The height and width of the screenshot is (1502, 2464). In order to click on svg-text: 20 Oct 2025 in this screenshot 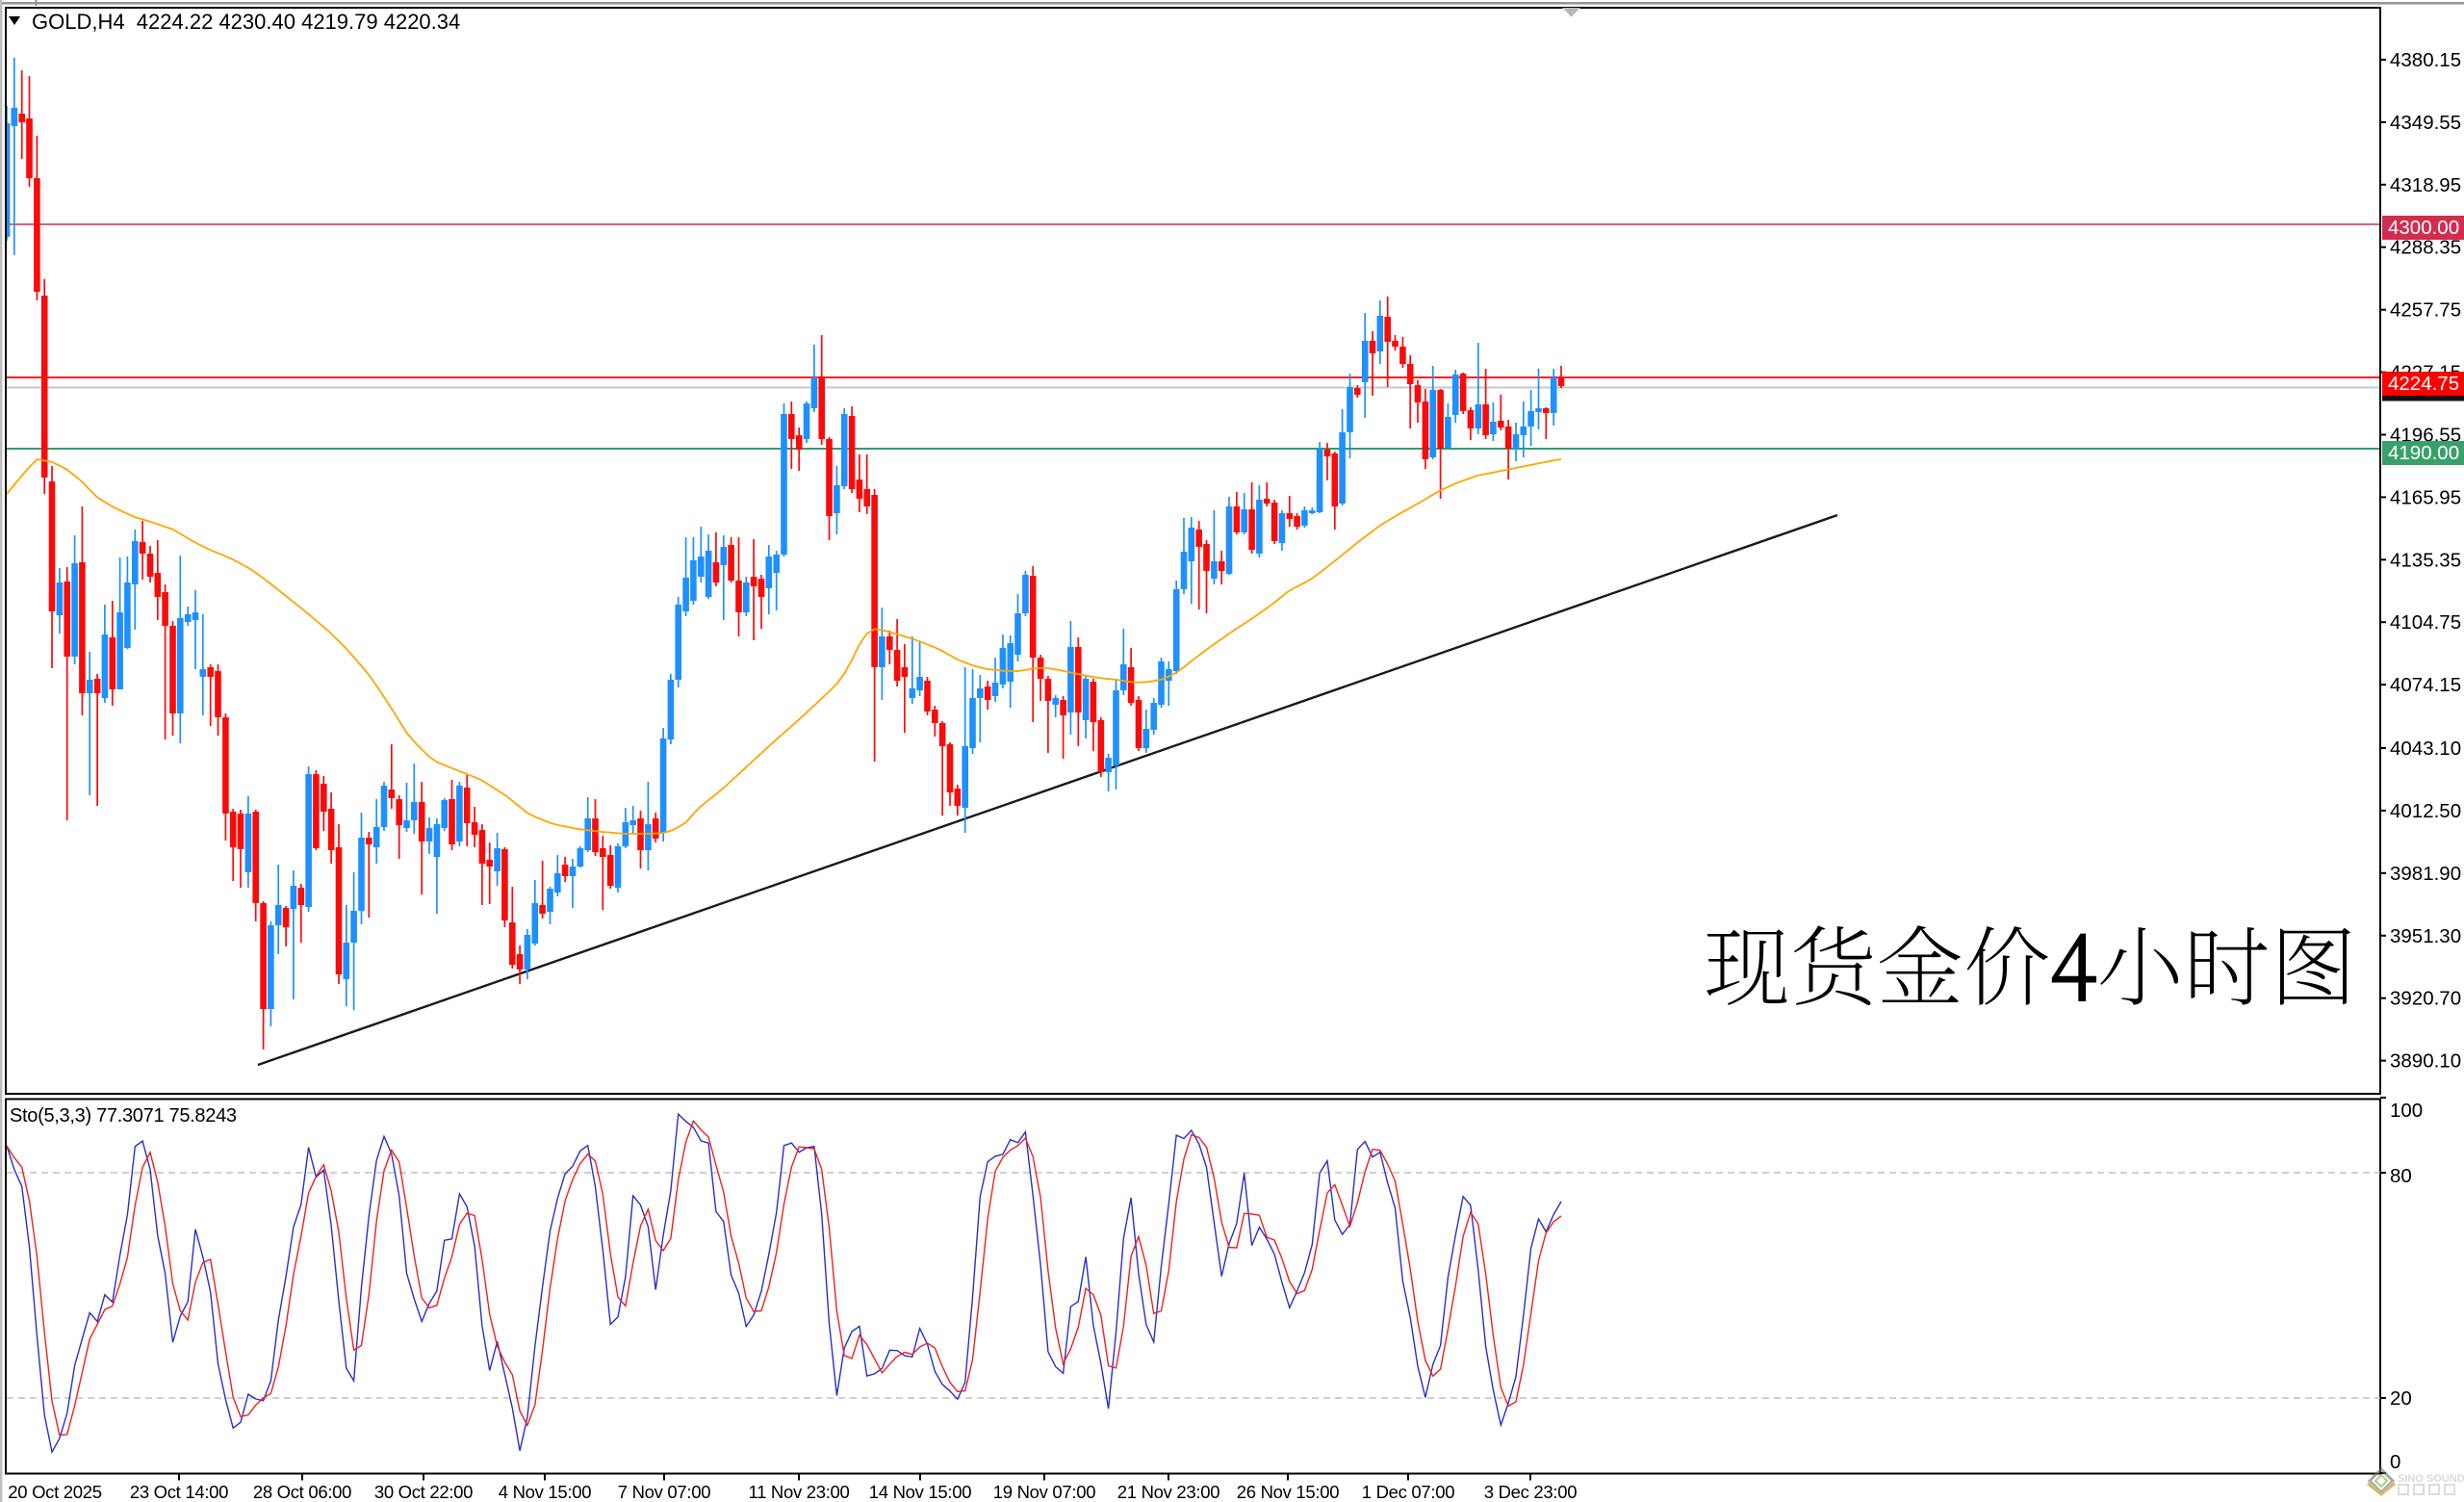, I will do `click(55, 1492)`.